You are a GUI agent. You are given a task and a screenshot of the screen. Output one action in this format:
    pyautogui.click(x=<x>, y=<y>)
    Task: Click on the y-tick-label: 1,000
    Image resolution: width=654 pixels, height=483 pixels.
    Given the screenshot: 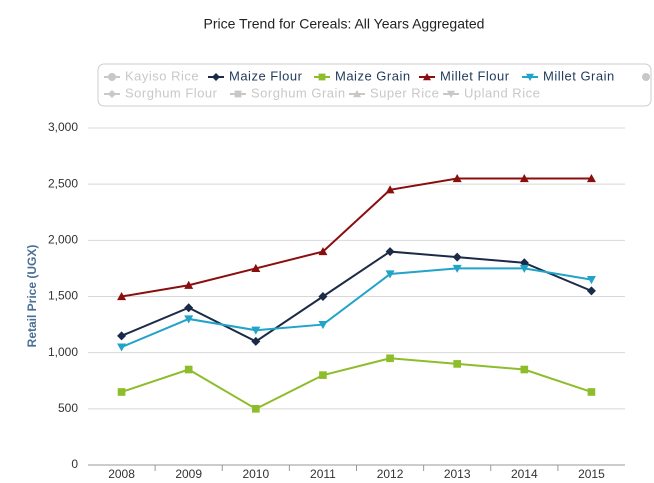 What is the action you would take?
    pyautogui.click(x=63, y=352)
    